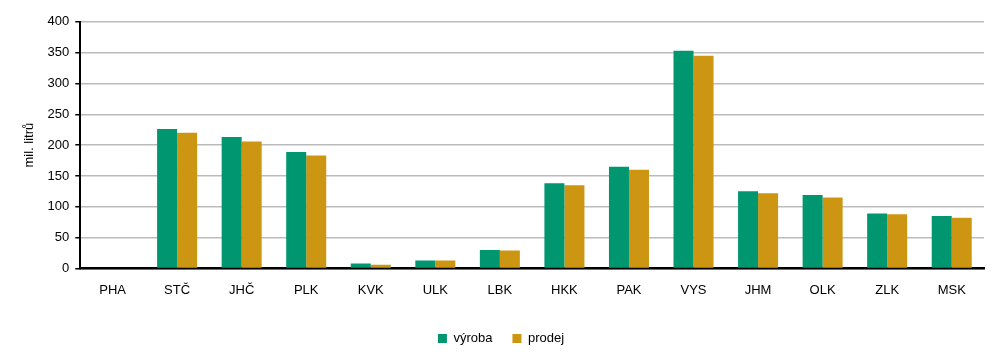 This screenshot has width=1004, height=355. Describe the element at coordinates (58, 206) in the screenshot. I see `y-tick-label: 100` at that location.